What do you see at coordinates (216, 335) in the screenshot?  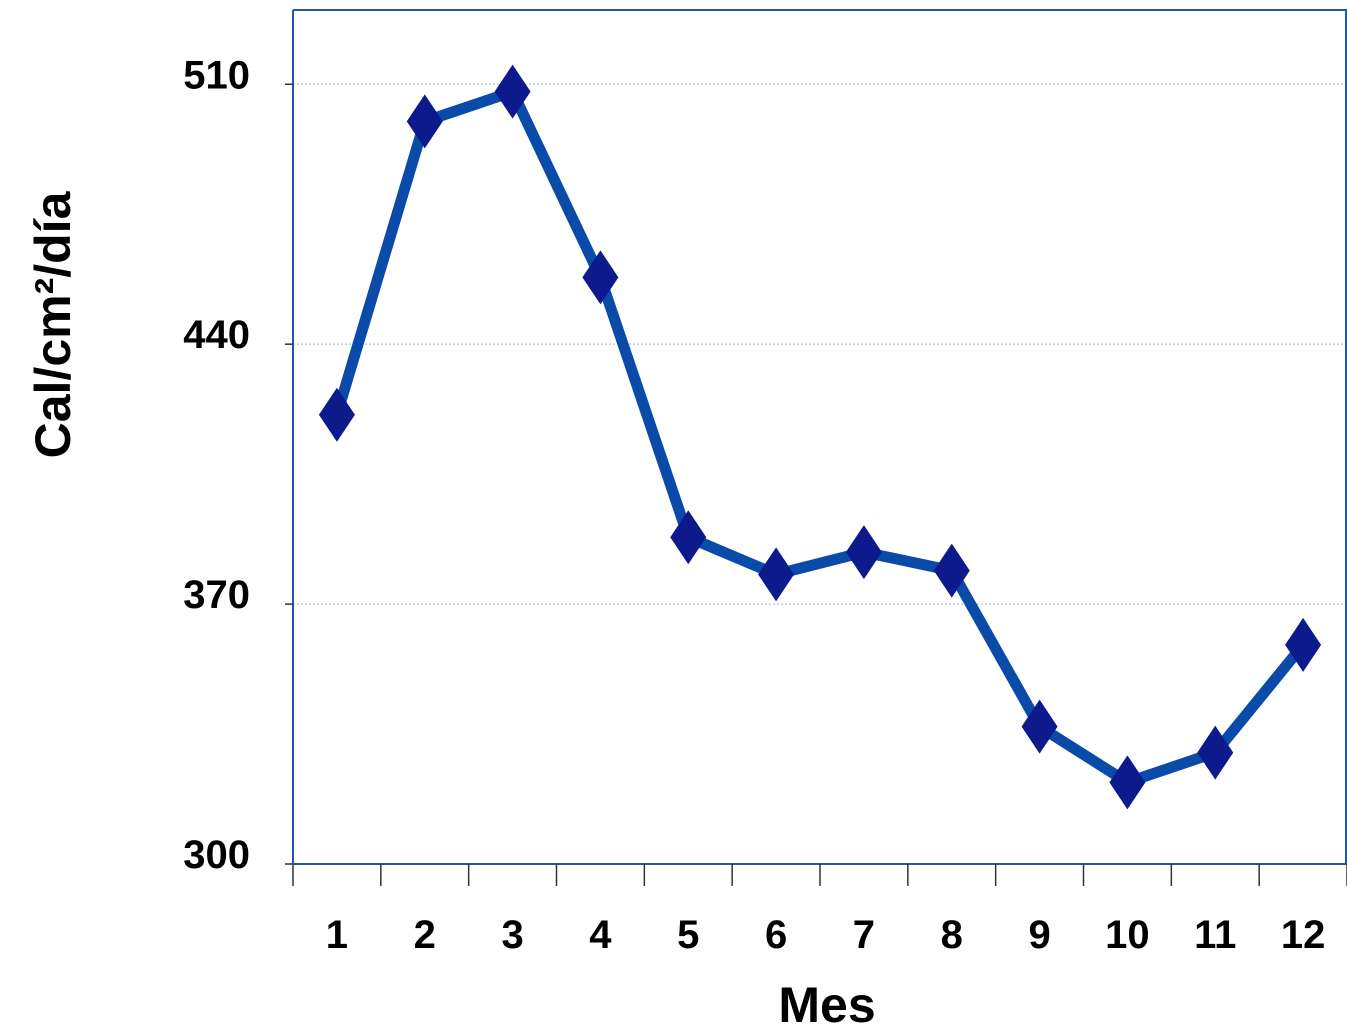 I see `y-tick-label: 440` at bounding box center [216, 335].